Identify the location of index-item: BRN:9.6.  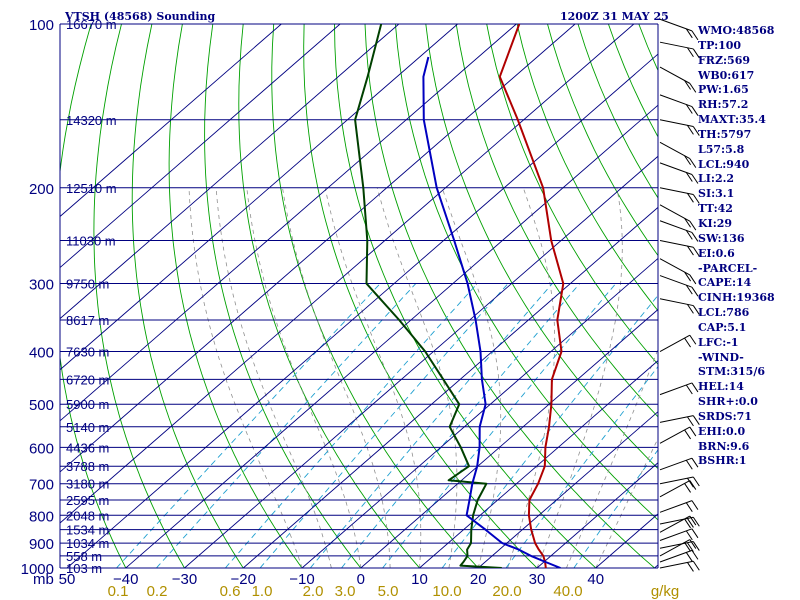
(724, 446).